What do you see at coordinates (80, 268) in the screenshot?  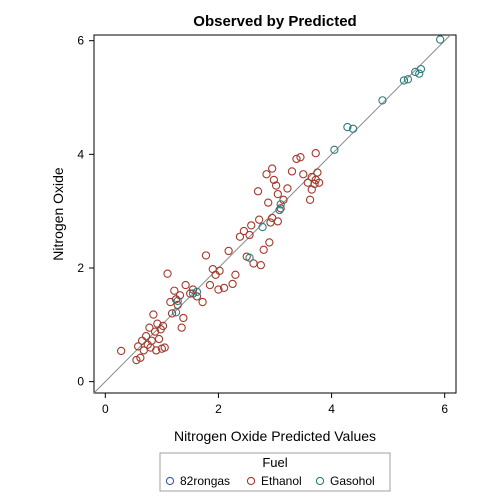 I see `y-tick-label: 2` at bounding box center [80, 268].